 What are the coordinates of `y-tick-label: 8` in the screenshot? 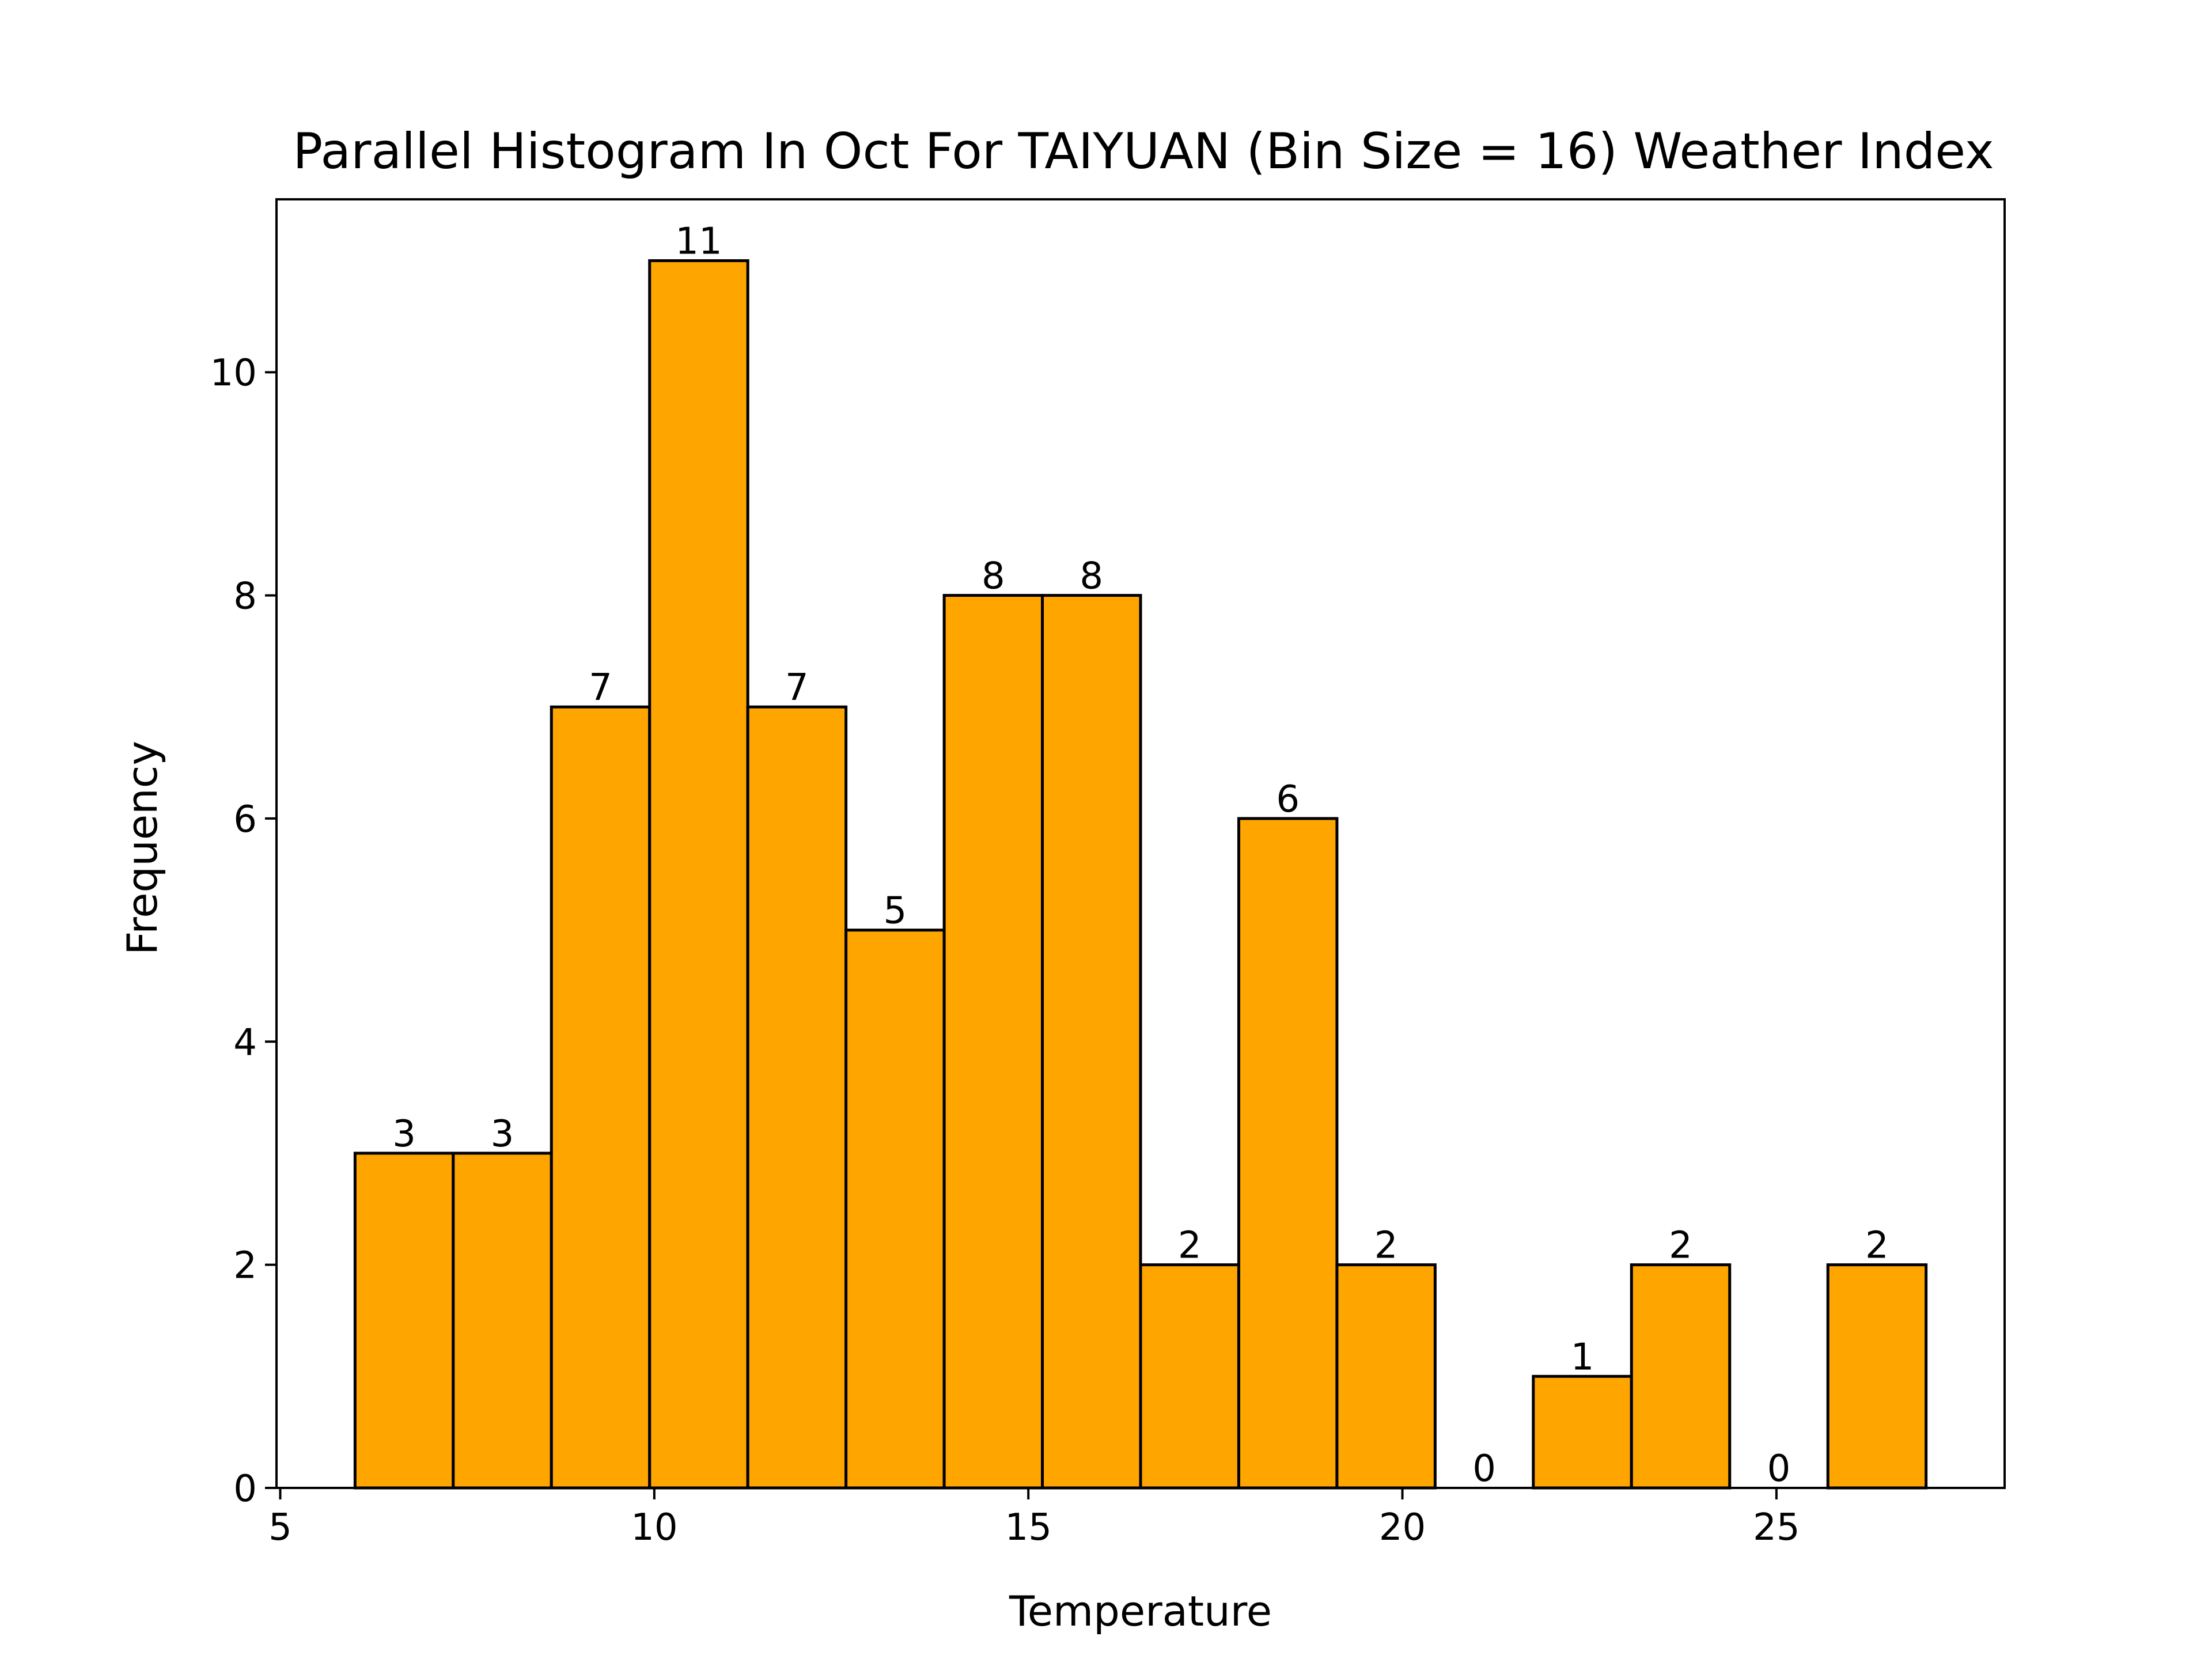 It's located at (245, 596).